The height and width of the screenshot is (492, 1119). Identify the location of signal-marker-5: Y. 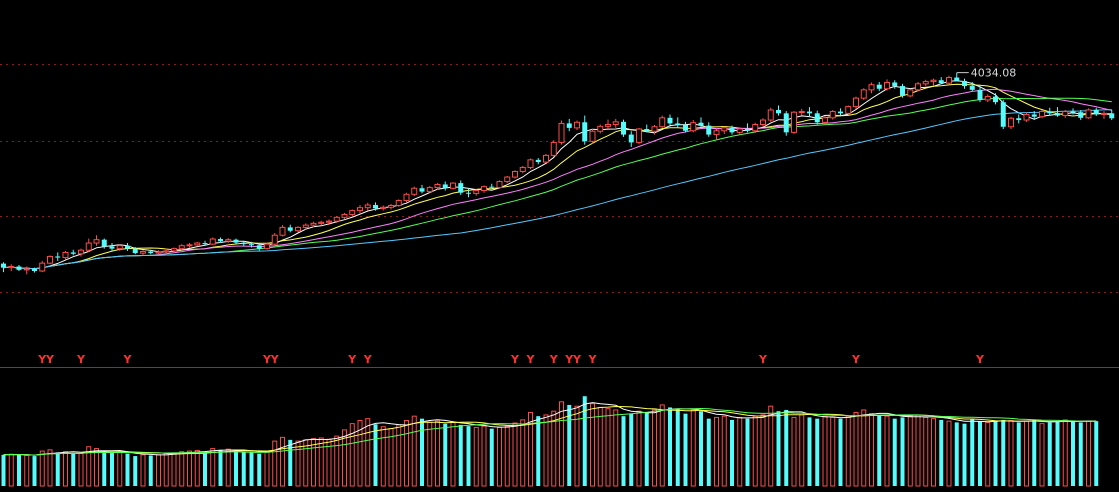
(275, 359).